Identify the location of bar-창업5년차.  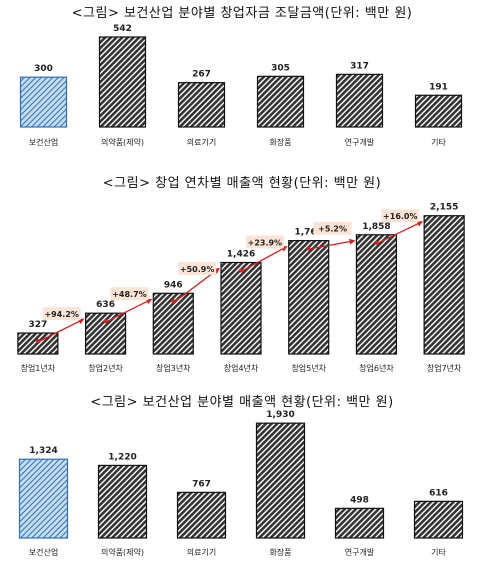
(309, 297).